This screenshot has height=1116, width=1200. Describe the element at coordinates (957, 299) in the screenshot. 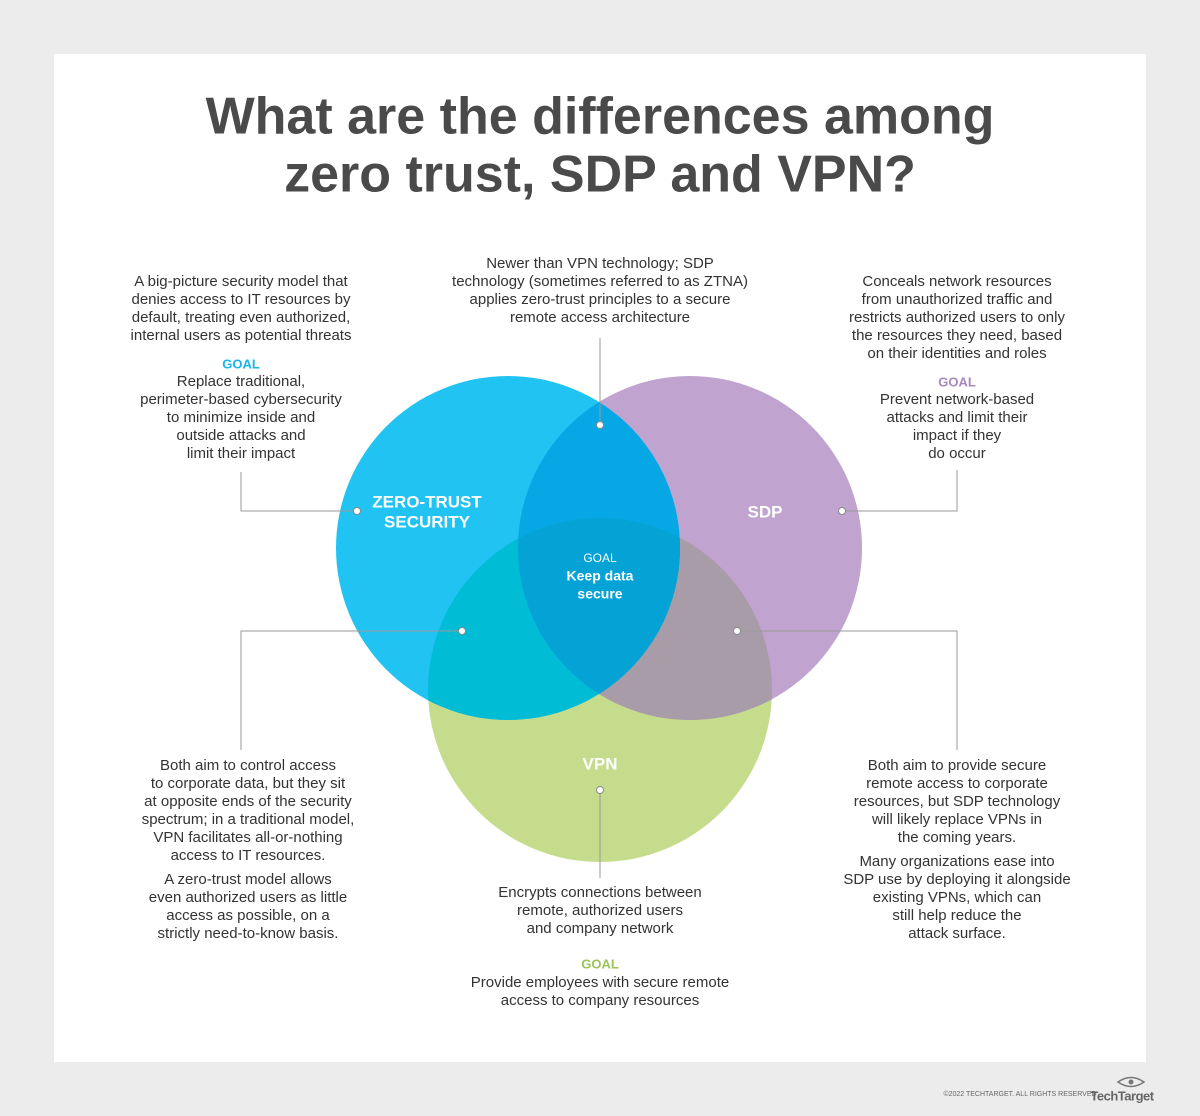

I see `description: from unauthorized traffic and` at that location.